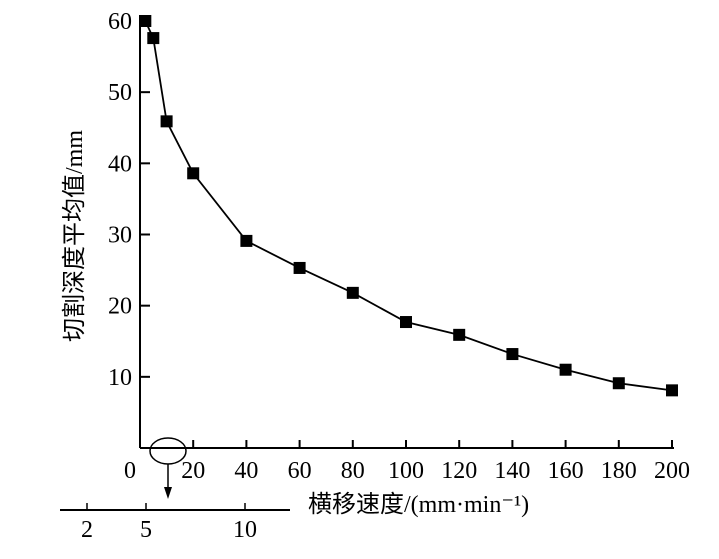 This screenshot has height=559, width=719. Describe the element at coordinates (418, 504) in the screenshot. I see `x-axis-label: 横移速度/(mm·min⁻¹)` at that location.